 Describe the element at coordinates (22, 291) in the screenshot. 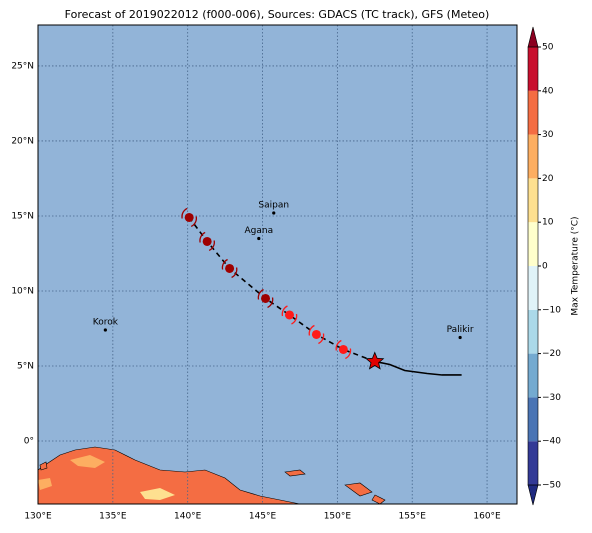

I see `y-tick-label: 10°N` at that location.